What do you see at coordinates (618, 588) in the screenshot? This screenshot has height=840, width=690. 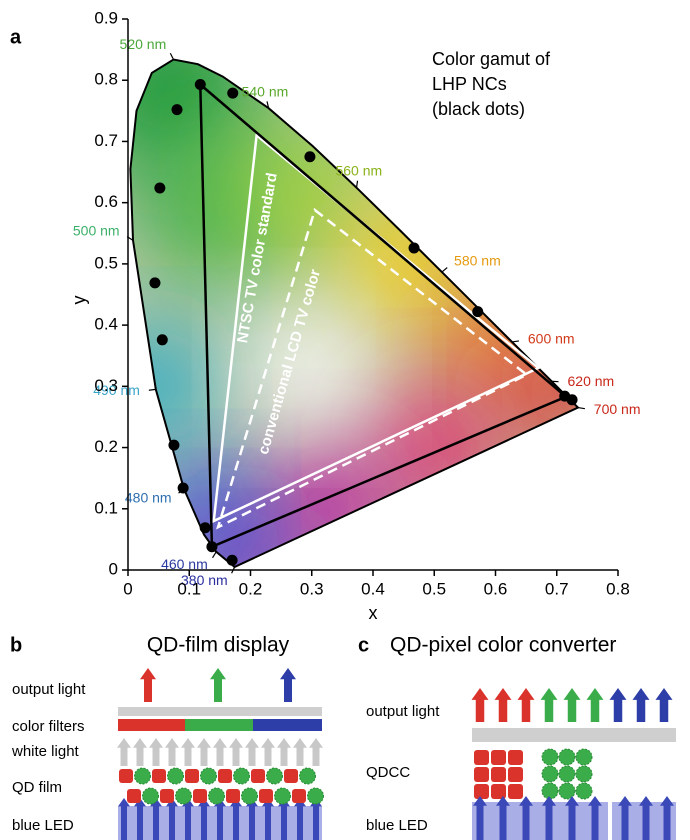 I see `x-tick-label: 0.8` at bounding box center [618, 588].